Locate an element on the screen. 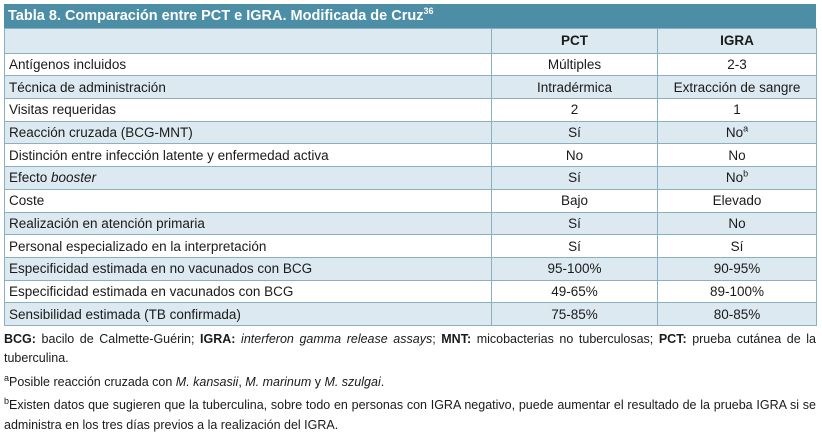 Image resolution: width=822 pixels, height=439 pixels. text-segment: BCG: is located at coordinates (20, 338).